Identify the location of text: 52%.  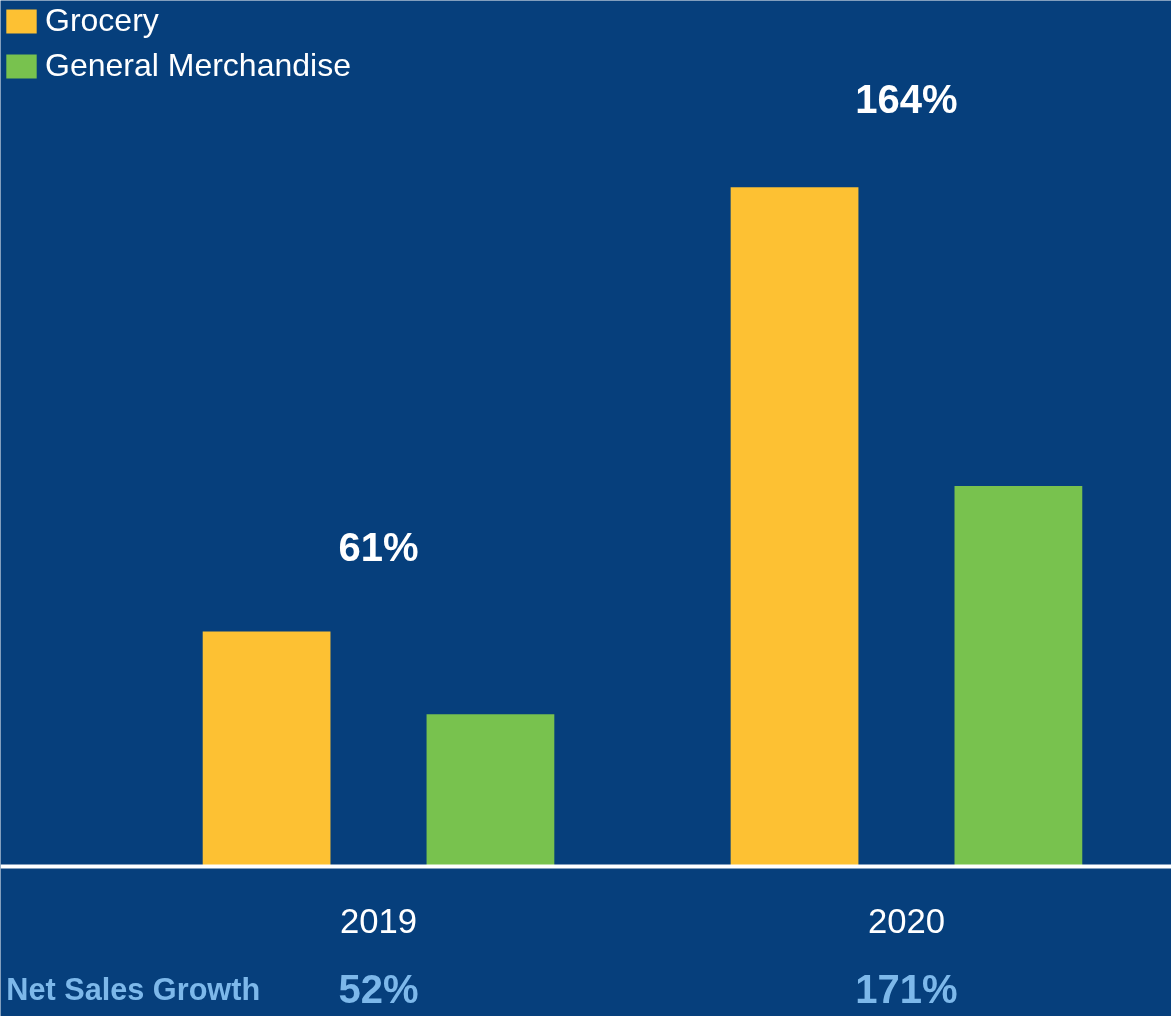
(378, 988).